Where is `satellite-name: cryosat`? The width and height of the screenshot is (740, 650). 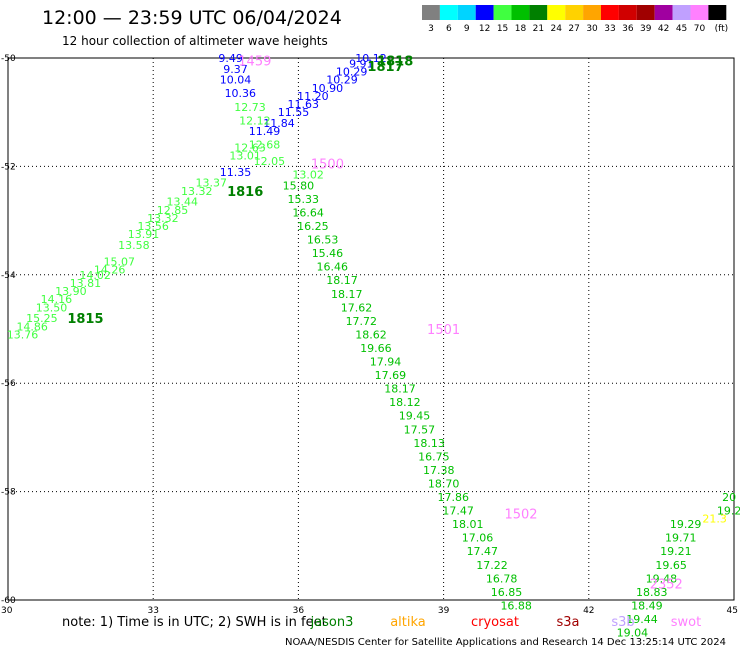
satellite-name: cryosat is located at coordinates (495, 622).